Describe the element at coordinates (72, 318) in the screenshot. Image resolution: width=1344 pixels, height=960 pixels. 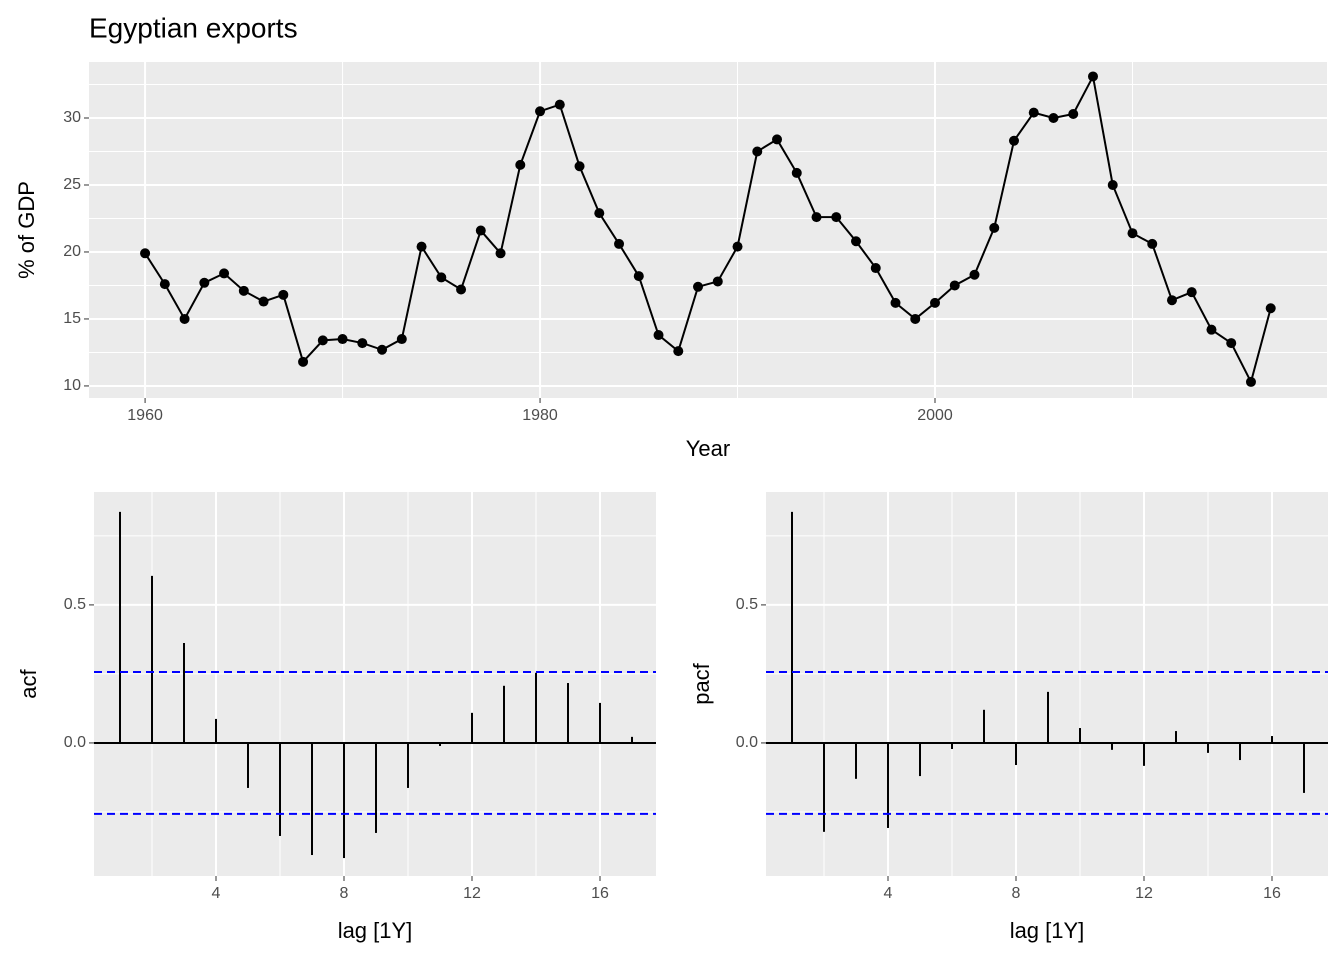
I see `y-tick-label: 15` at that location.